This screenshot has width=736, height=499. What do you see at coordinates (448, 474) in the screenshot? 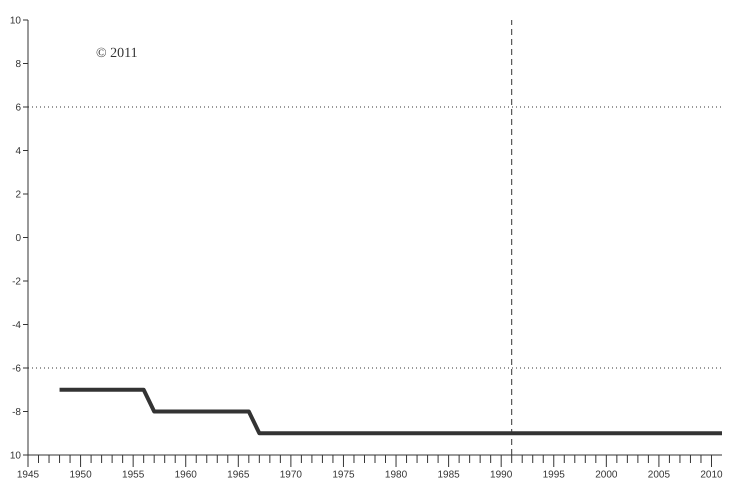
I see `x-tick-label: 1985` at bounding box center [448, 474].